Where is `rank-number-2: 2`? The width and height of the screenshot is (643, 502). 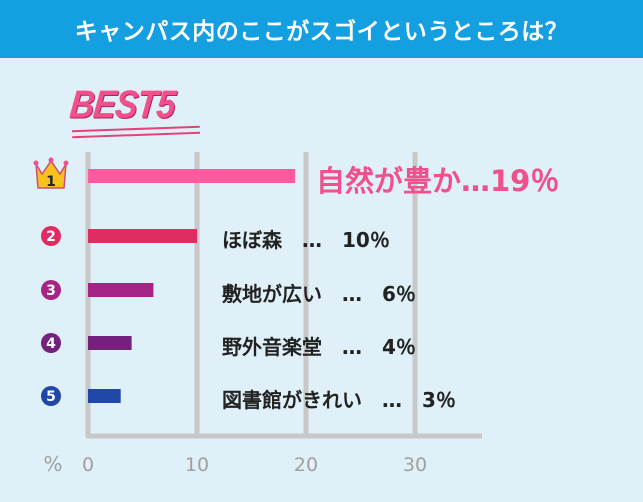
rank-number-2: 2 is located at coordinates (51, 237).